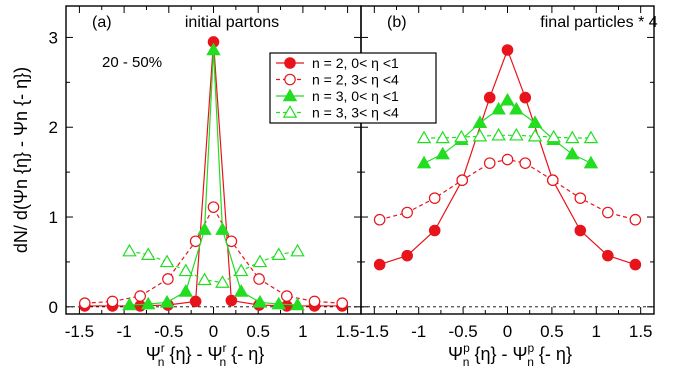 This screenshot has width=683, height=379. I want to click on y-tick-label: 1, so click(53, 217).